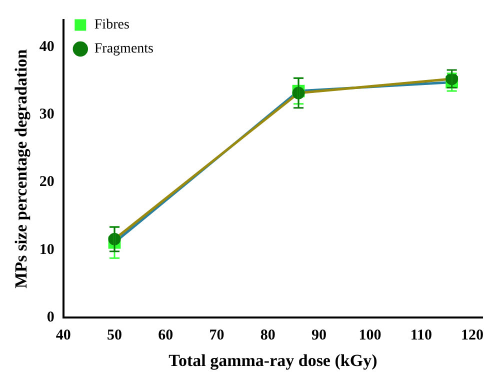  I want to click on y-tick-label: 30, so click(46, 114).